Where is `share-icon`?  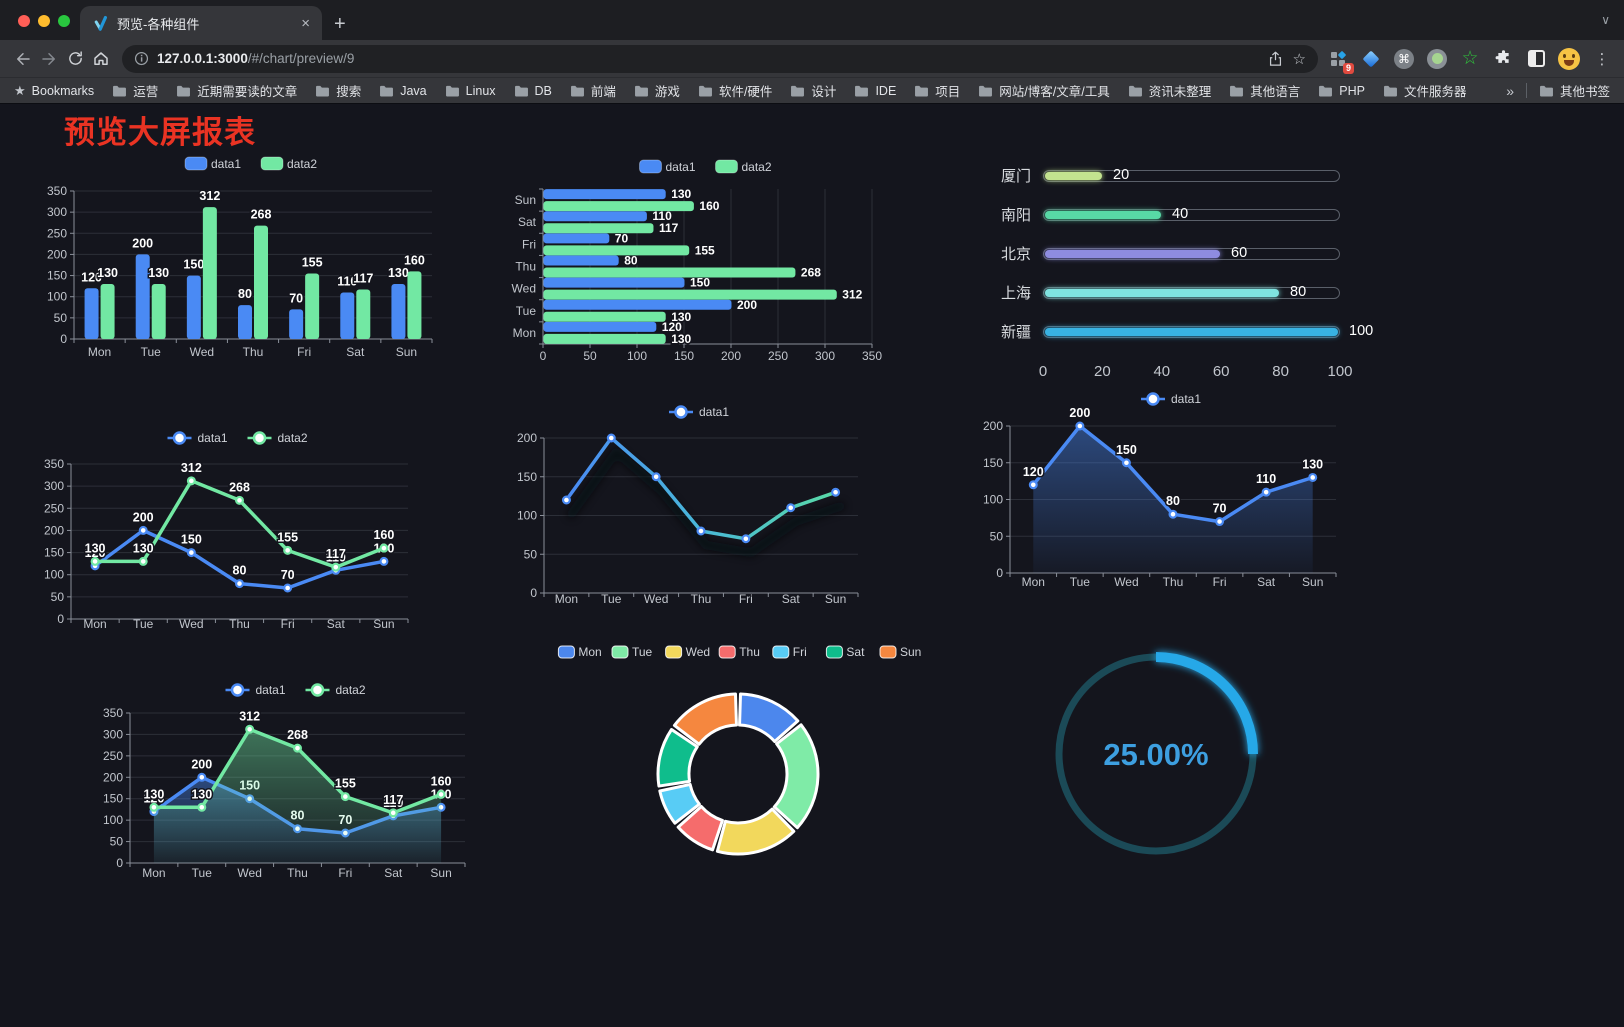 share-icon is located at coordinates (1275, 59).